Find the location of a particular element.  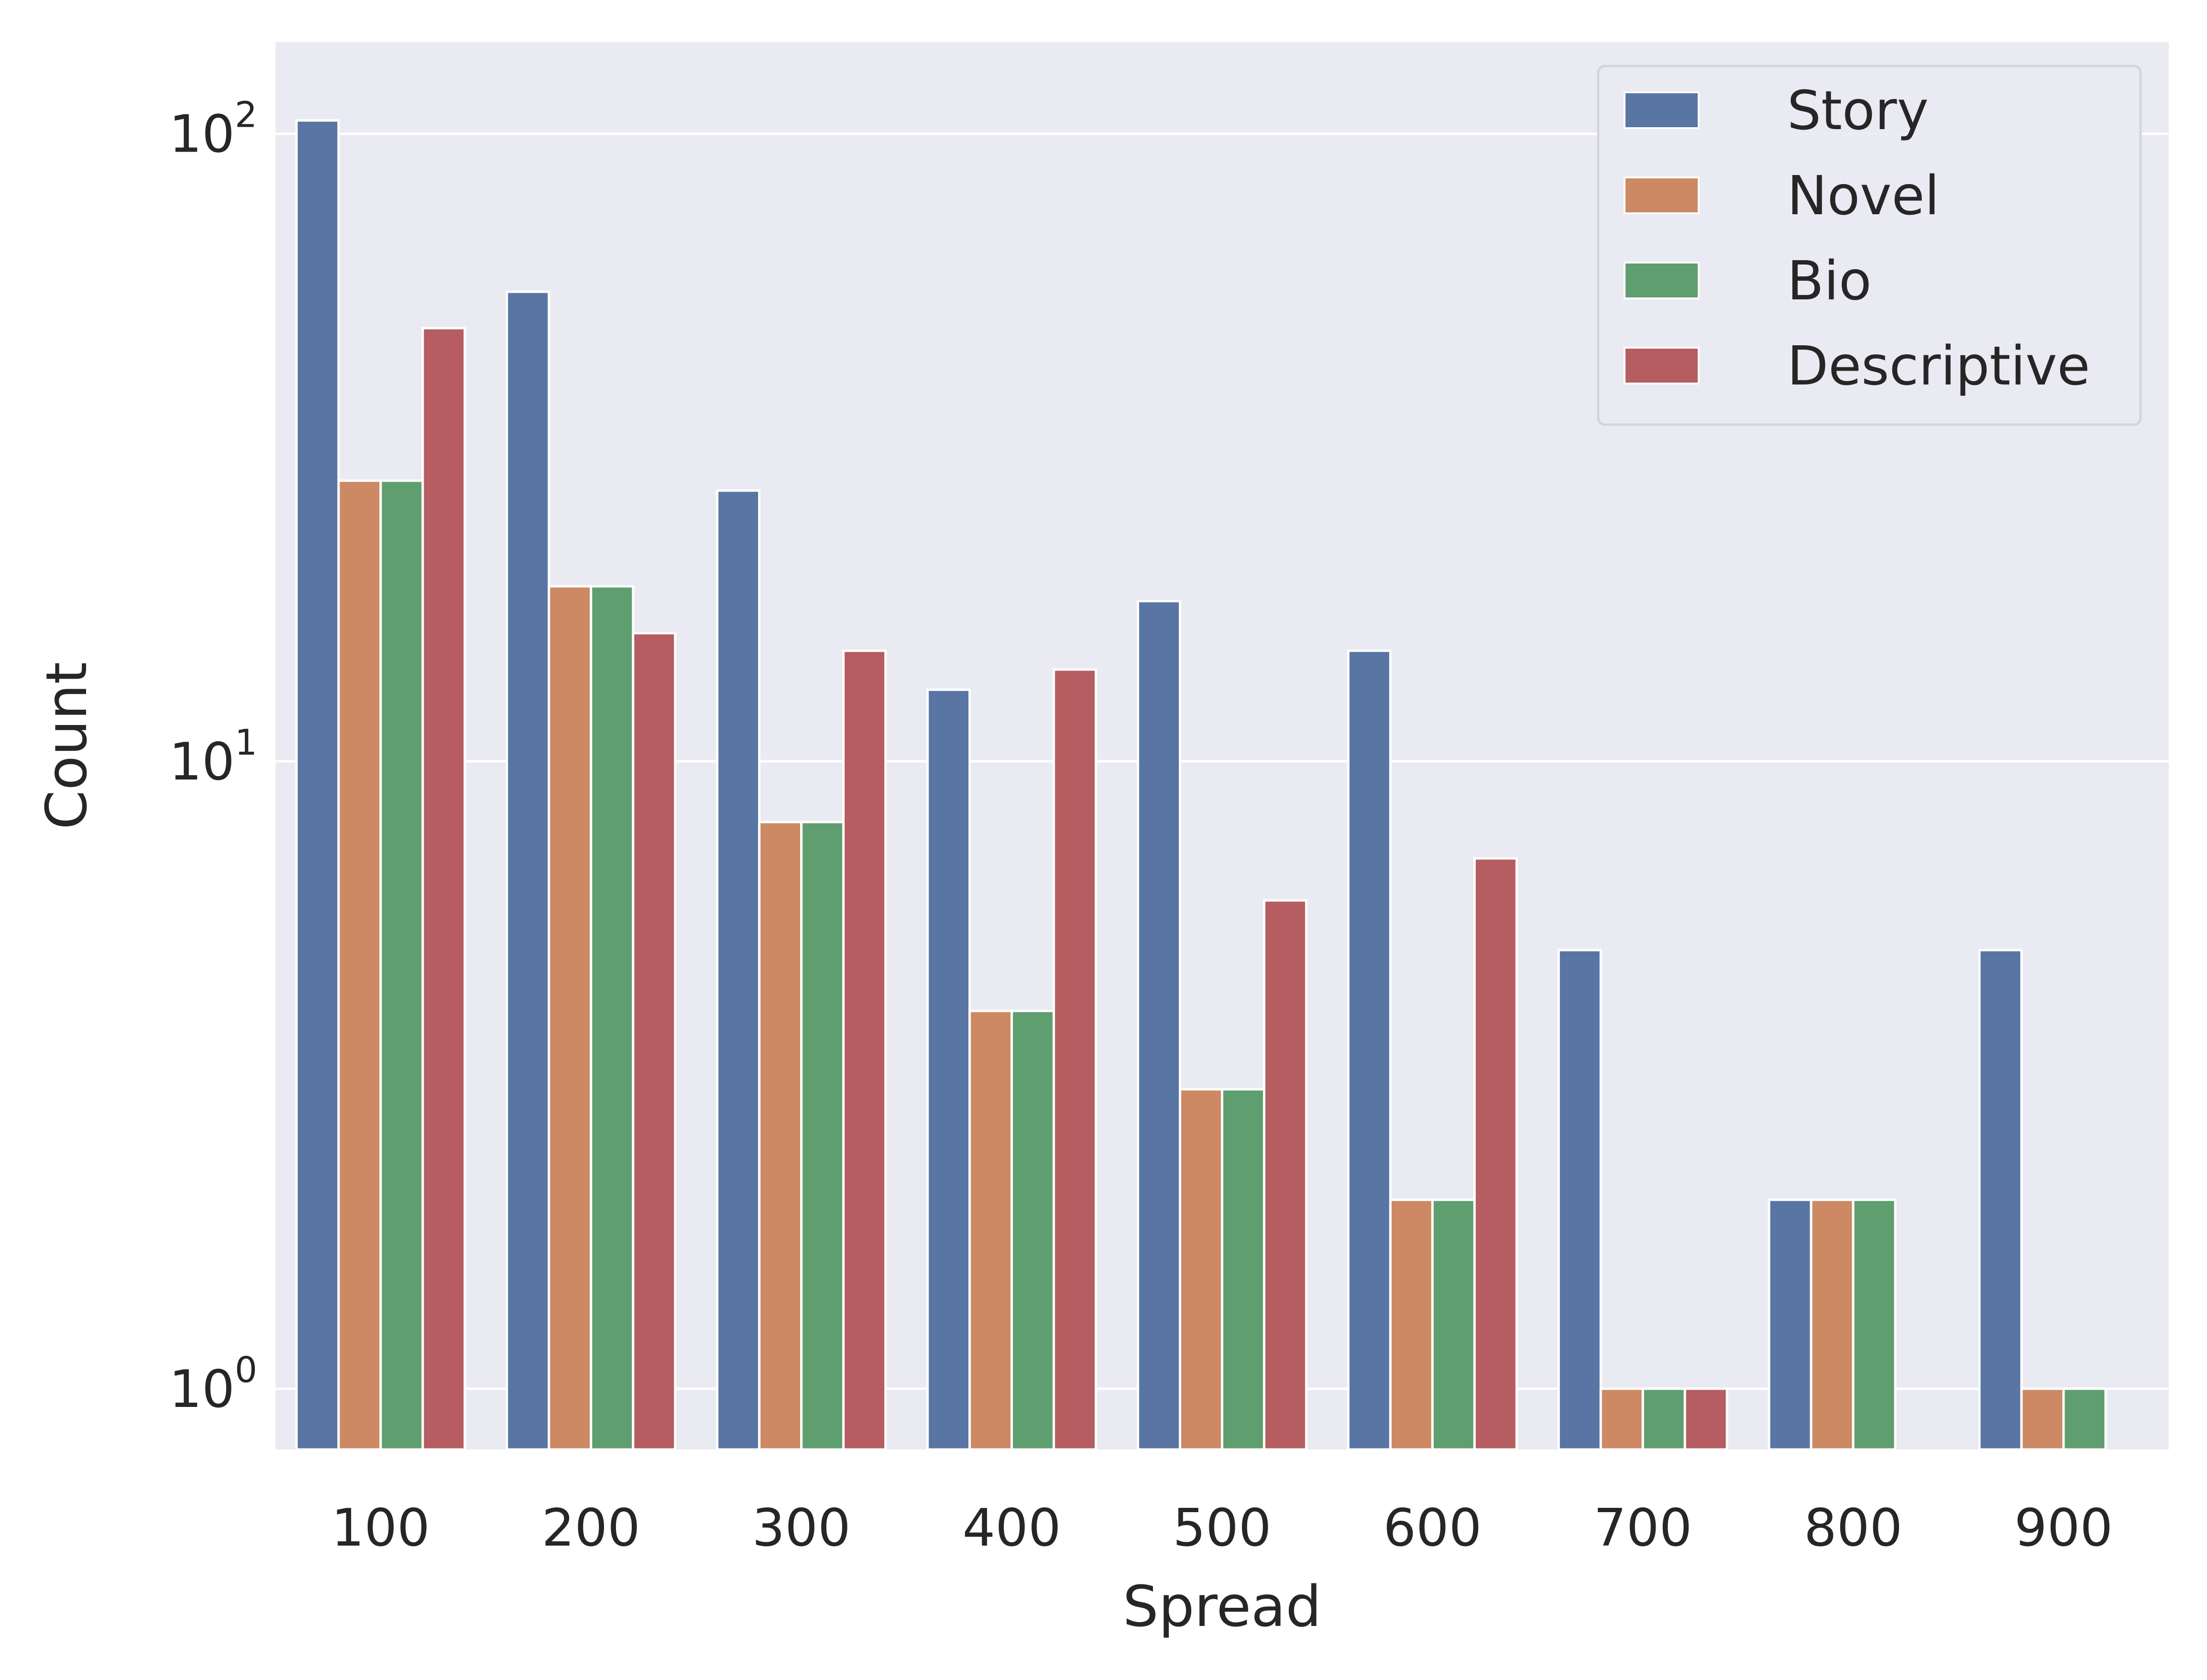

legend-label-novel: Novel is located at coordinates (1863, 196).